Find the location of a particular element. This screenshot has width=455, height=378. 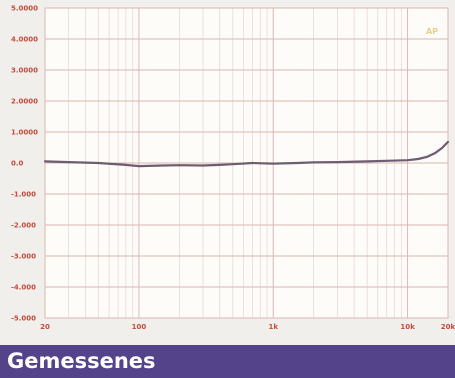

y-tick-label: 5.0000 is located at coordinates (24, 9).